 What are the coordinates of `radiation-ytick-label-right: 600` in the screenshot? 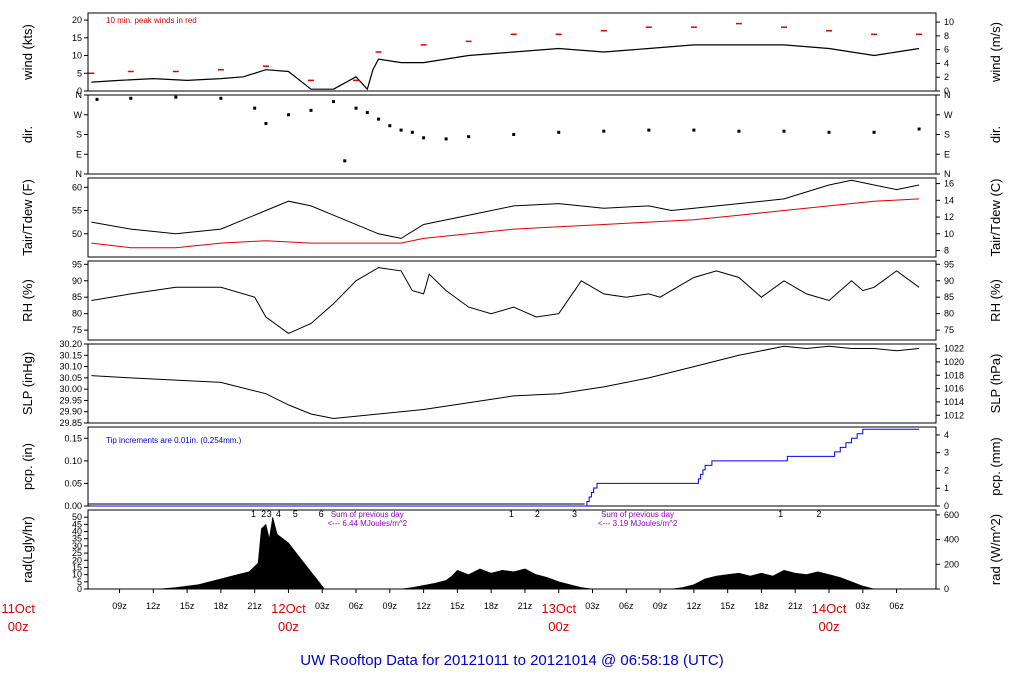 It's located at (951, 515).